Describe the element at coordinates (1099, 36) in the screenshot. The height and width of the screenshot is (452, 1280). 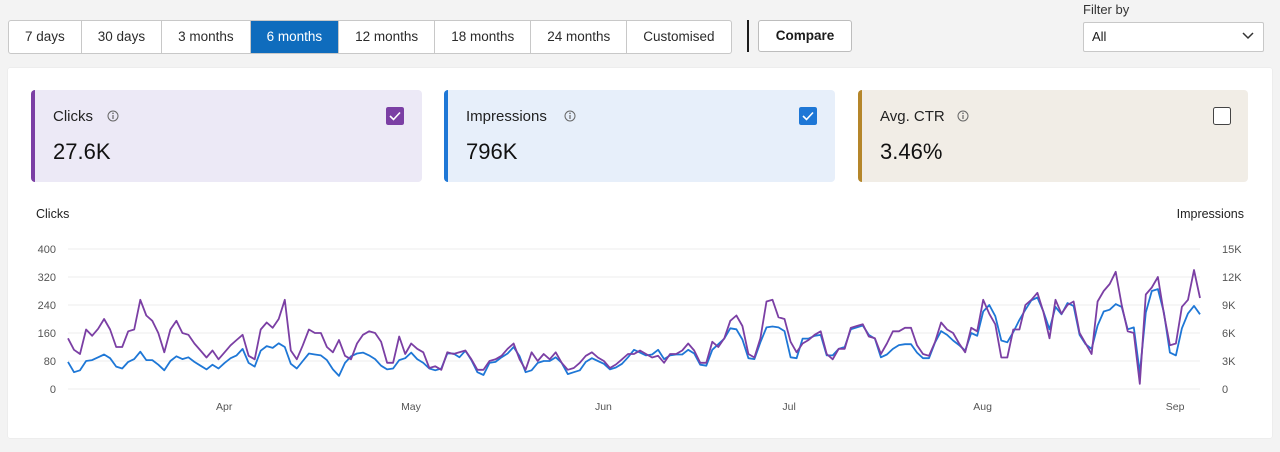
I see `filter-value: All` at that location.